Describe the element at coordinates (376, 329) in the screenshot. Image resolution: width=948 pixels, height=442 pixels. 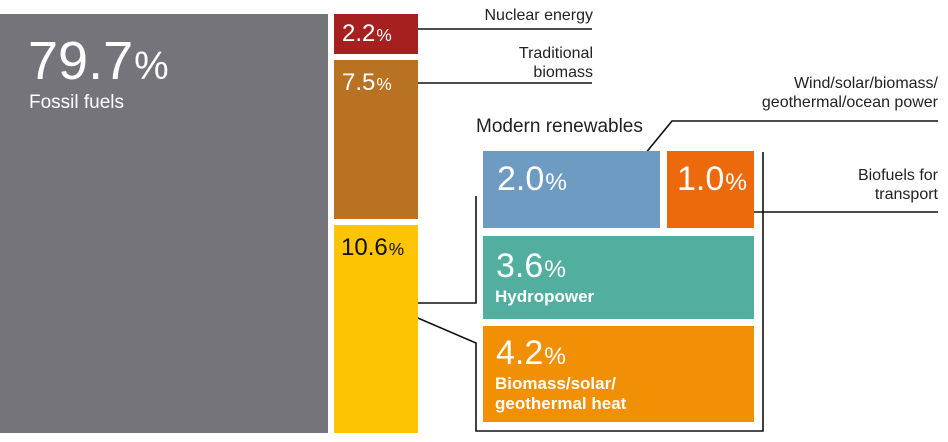
I see `modern-renewables-block` at that location.